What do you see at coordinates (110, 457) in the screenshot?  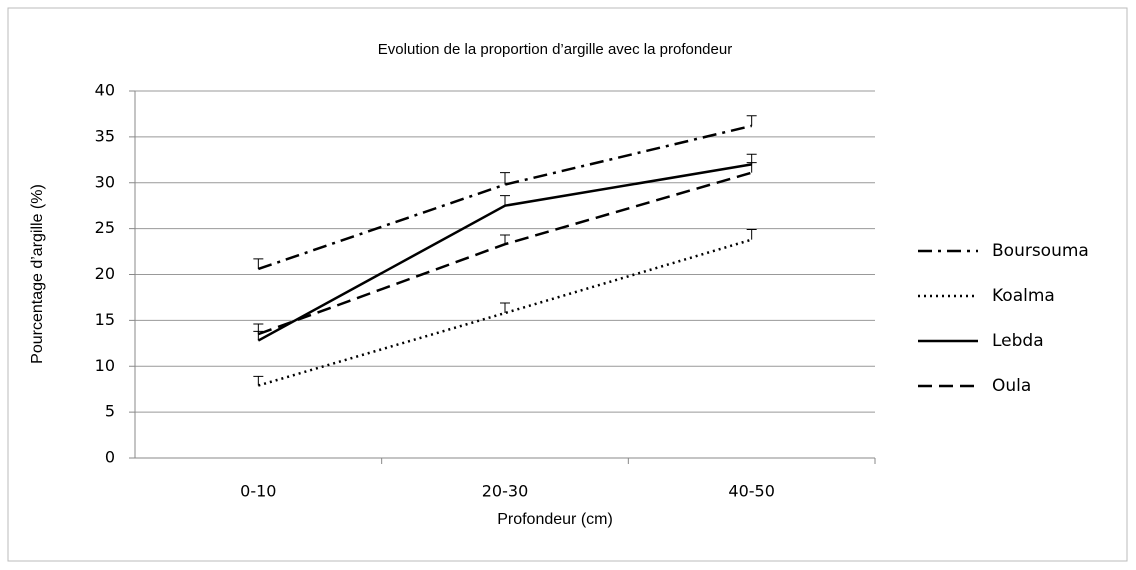 I see `y-tick-label: 0` at bounding box center [110, 457].